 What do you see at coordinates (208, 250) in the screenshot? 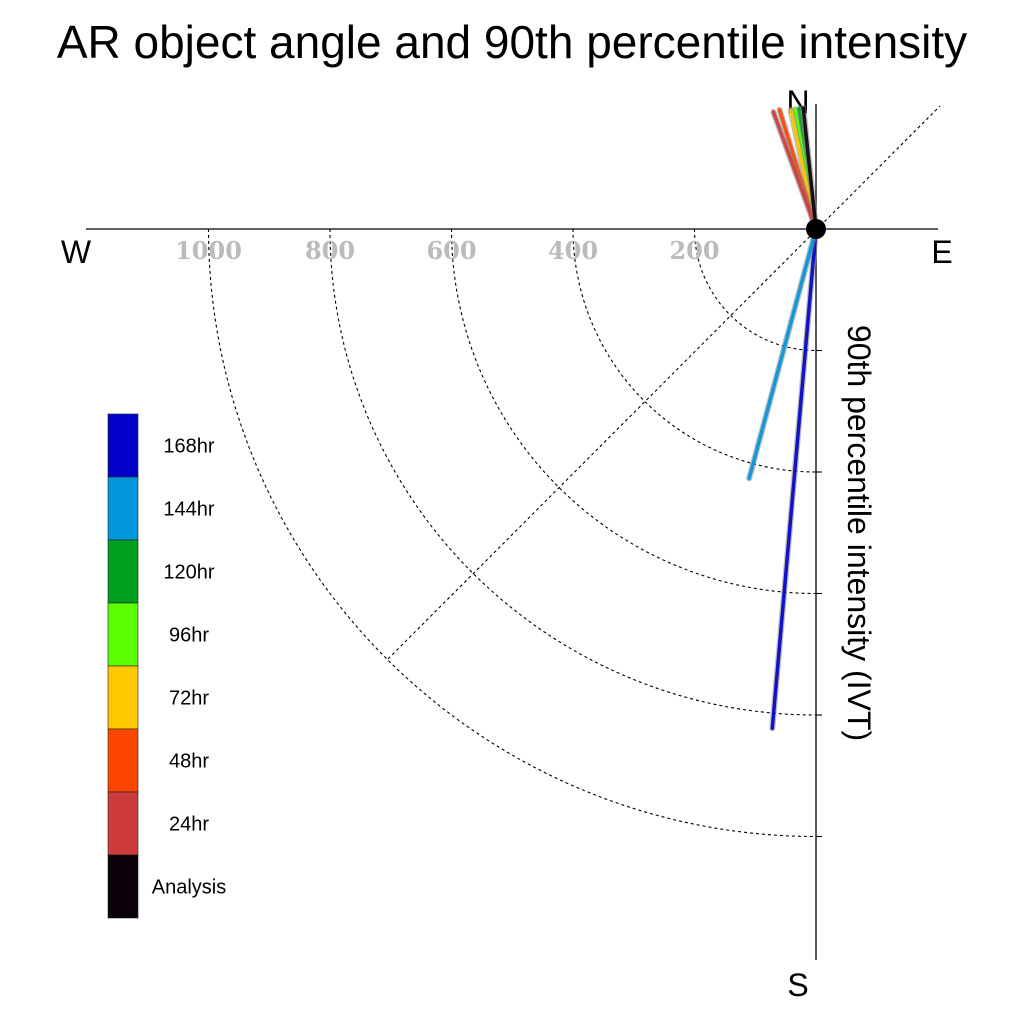
I see `radial-tick-label-1000: 1000` at bounding box center [208, 250].